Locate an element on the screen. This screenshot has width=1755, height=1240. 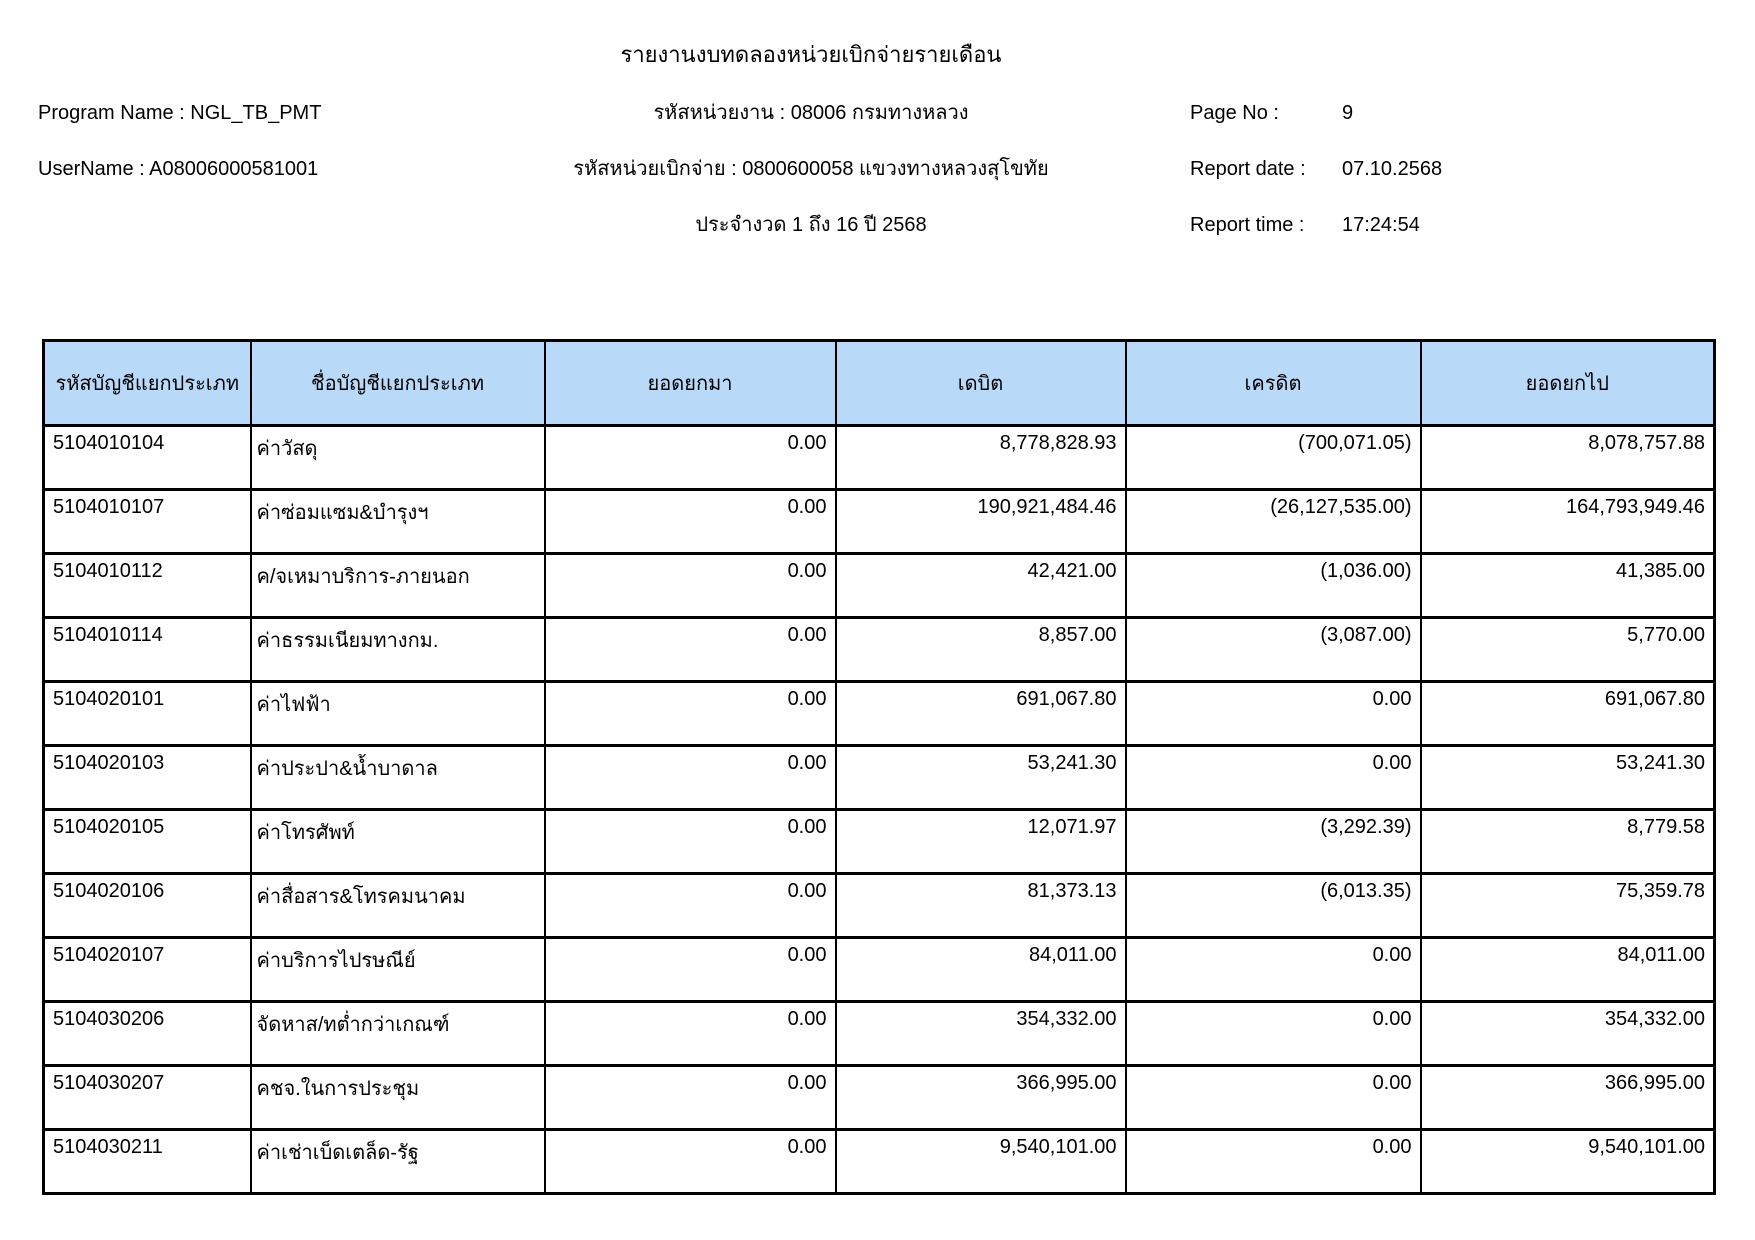
balance-carried-forward-cell: 8,078,757.88 is located at coordinates (1567, 457).